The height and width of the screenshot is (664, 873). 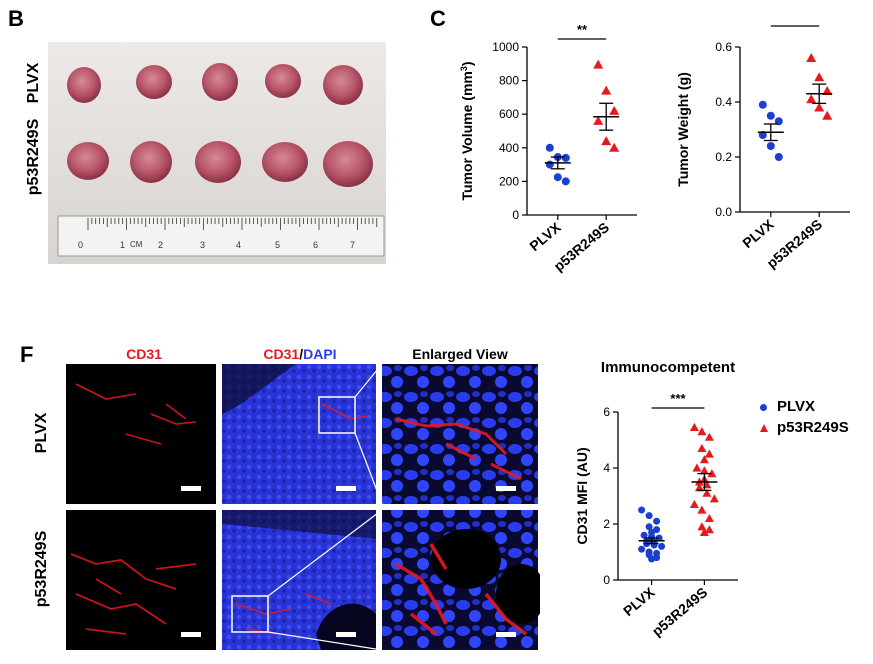 I want to click on micrograph-cd31-p53, so click(x=141, y=580).